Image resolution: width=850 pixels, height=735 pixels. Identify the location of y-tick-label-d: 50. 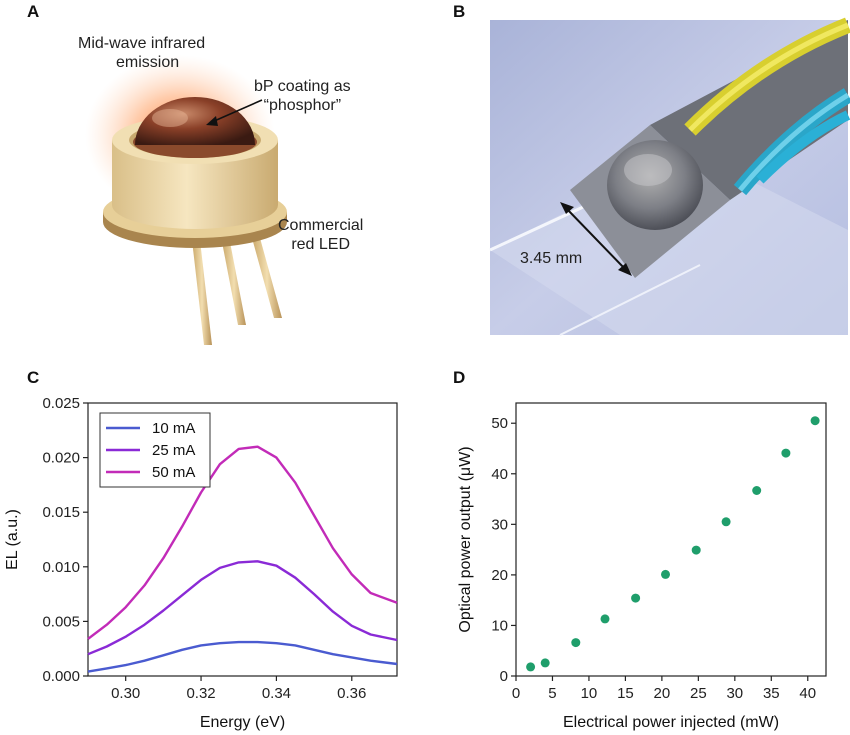
(499, 423).